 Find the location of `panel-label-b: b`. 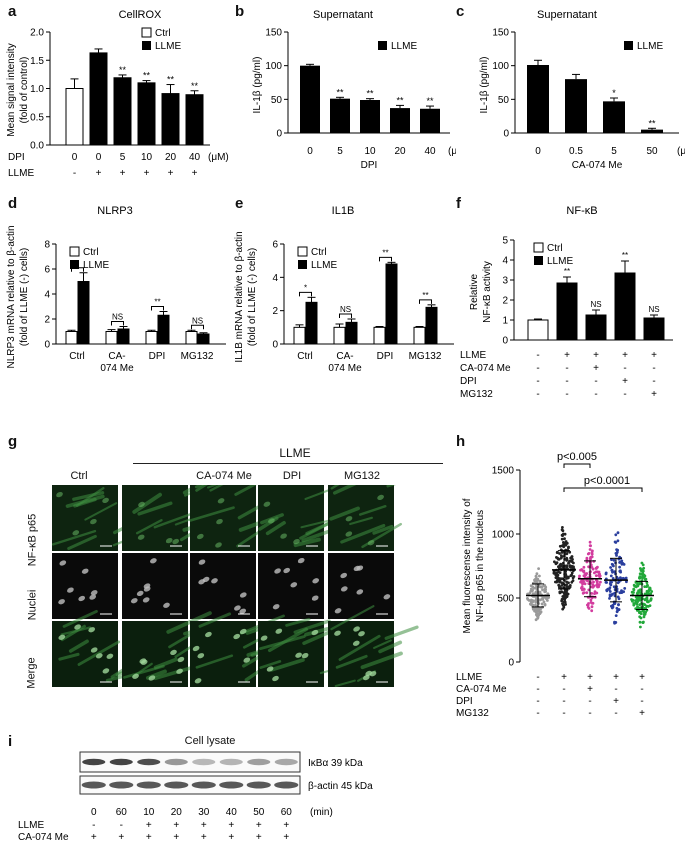

panel-label-b: b is located at coordinates (240, 11).